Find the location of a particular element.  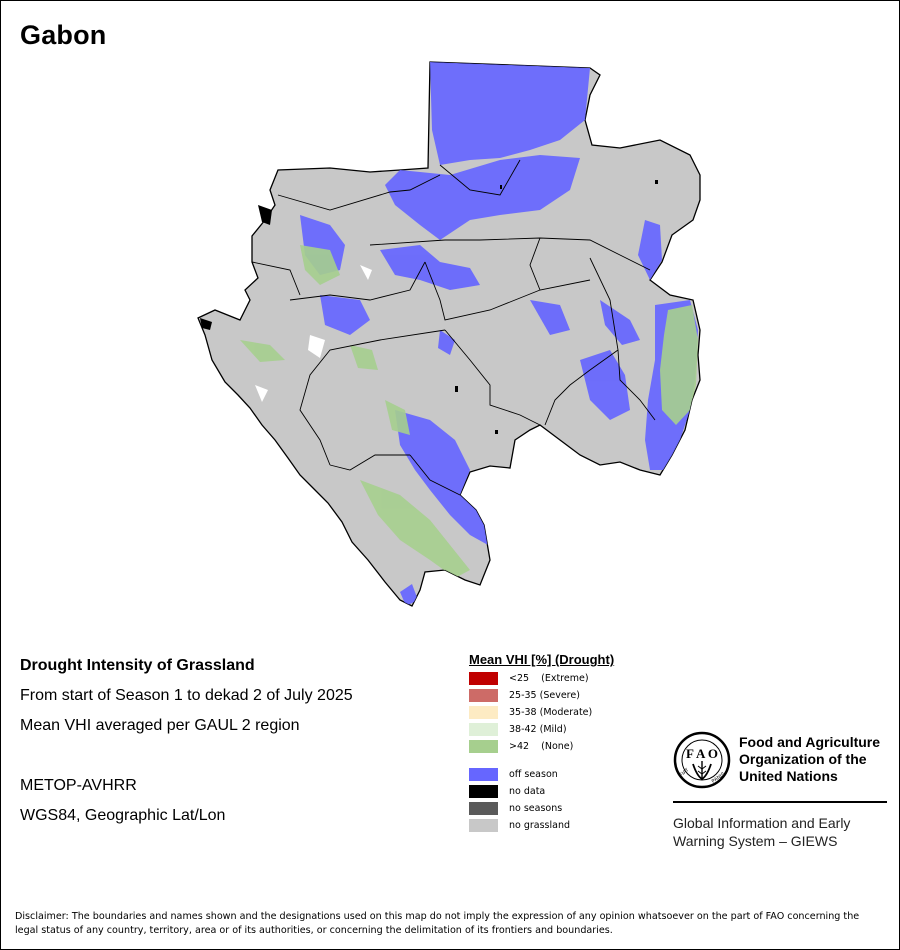

white-specks is located at coordinates (313, 333).